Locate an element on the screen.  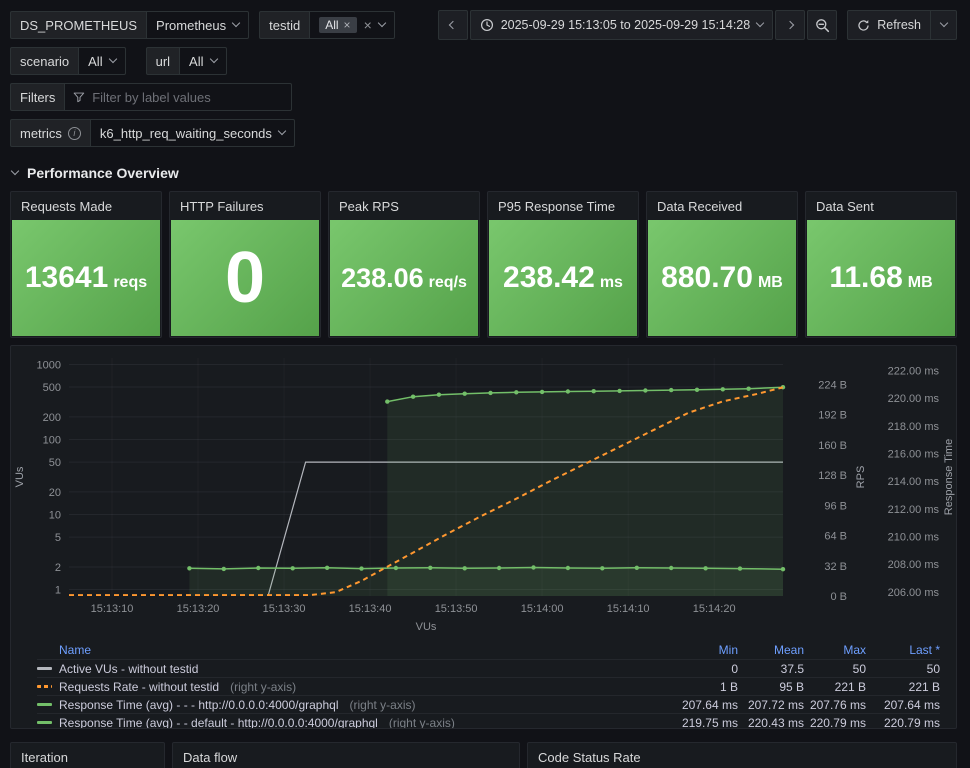
clear-icon: × is located at coordinates (367, 25).